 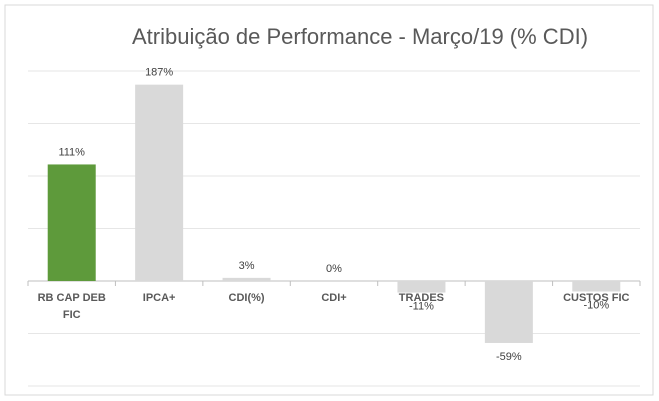 What do you see at coordinates (72, 306) in the screenshot?
I see `x-tick-label: RB CAP DEB FIC` at bounding box center [72, 306].